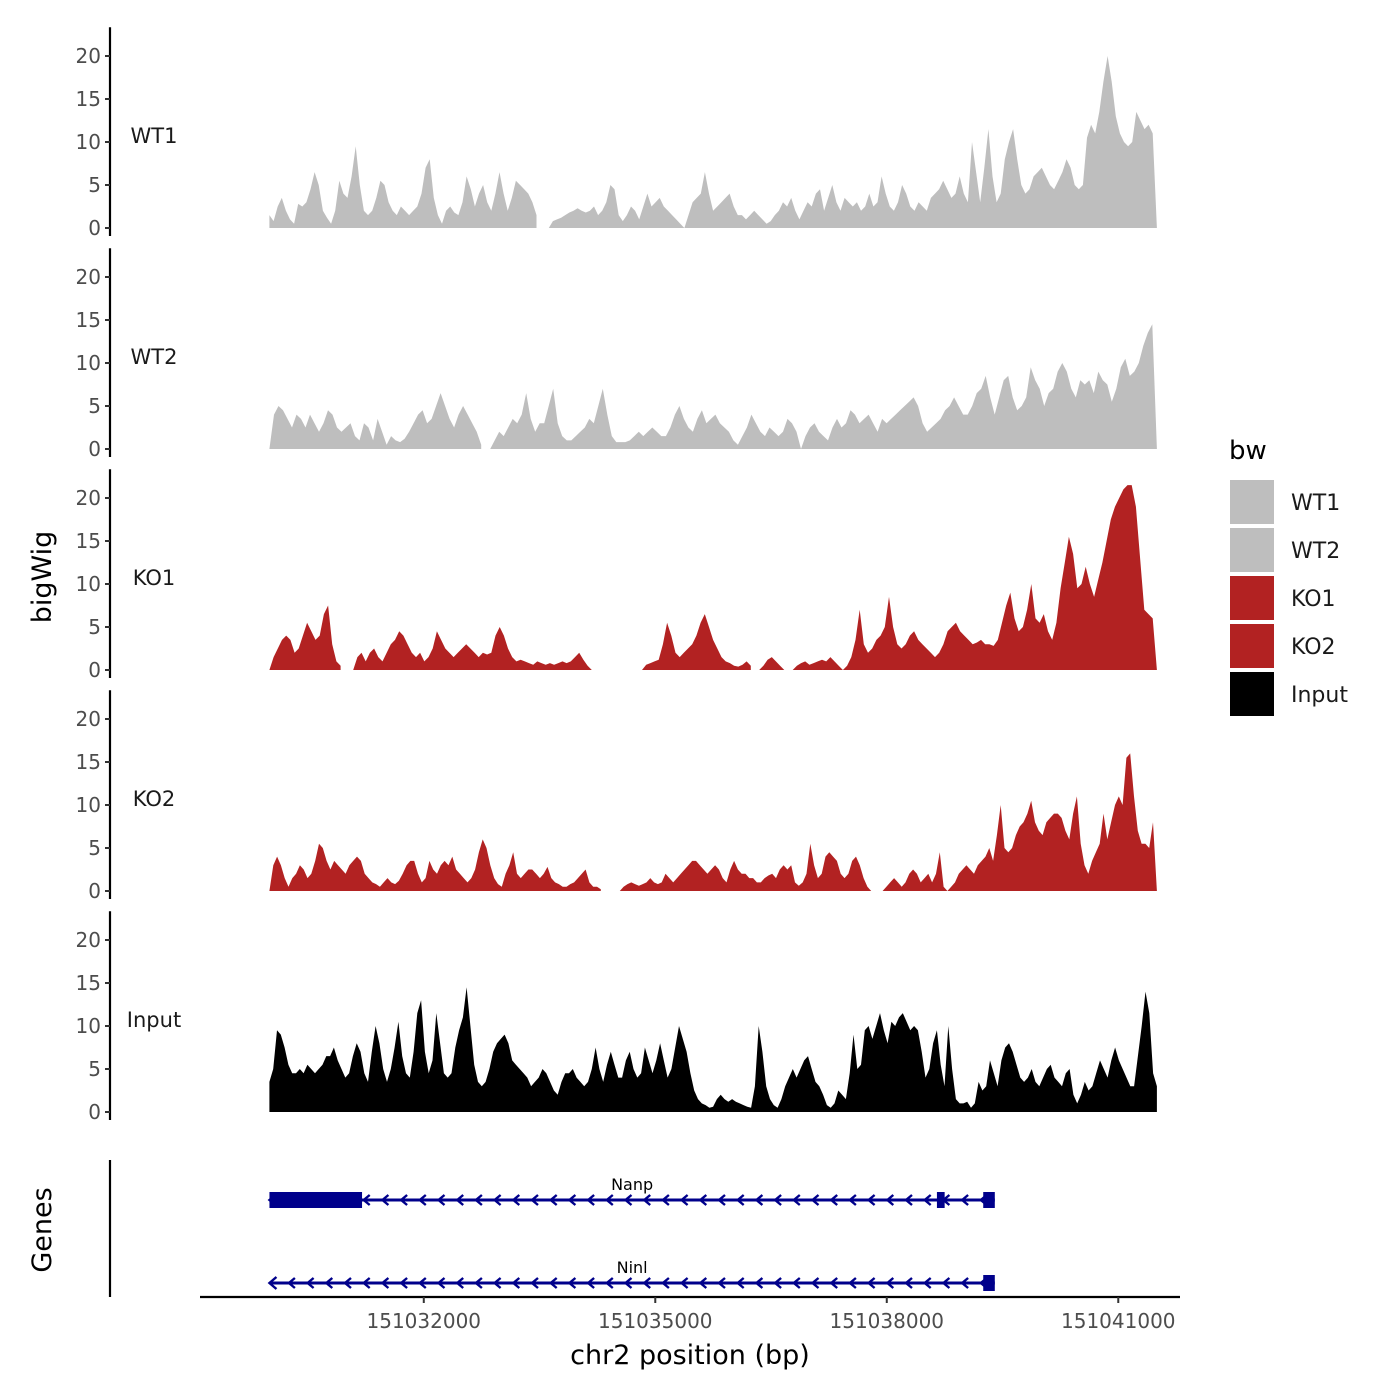  What do you see at coordinates (1288, 576) in the screenshot?
I see `legend: bw WT1 WT2 KO1 KO2 Input` at bounding box center [1288, 576].